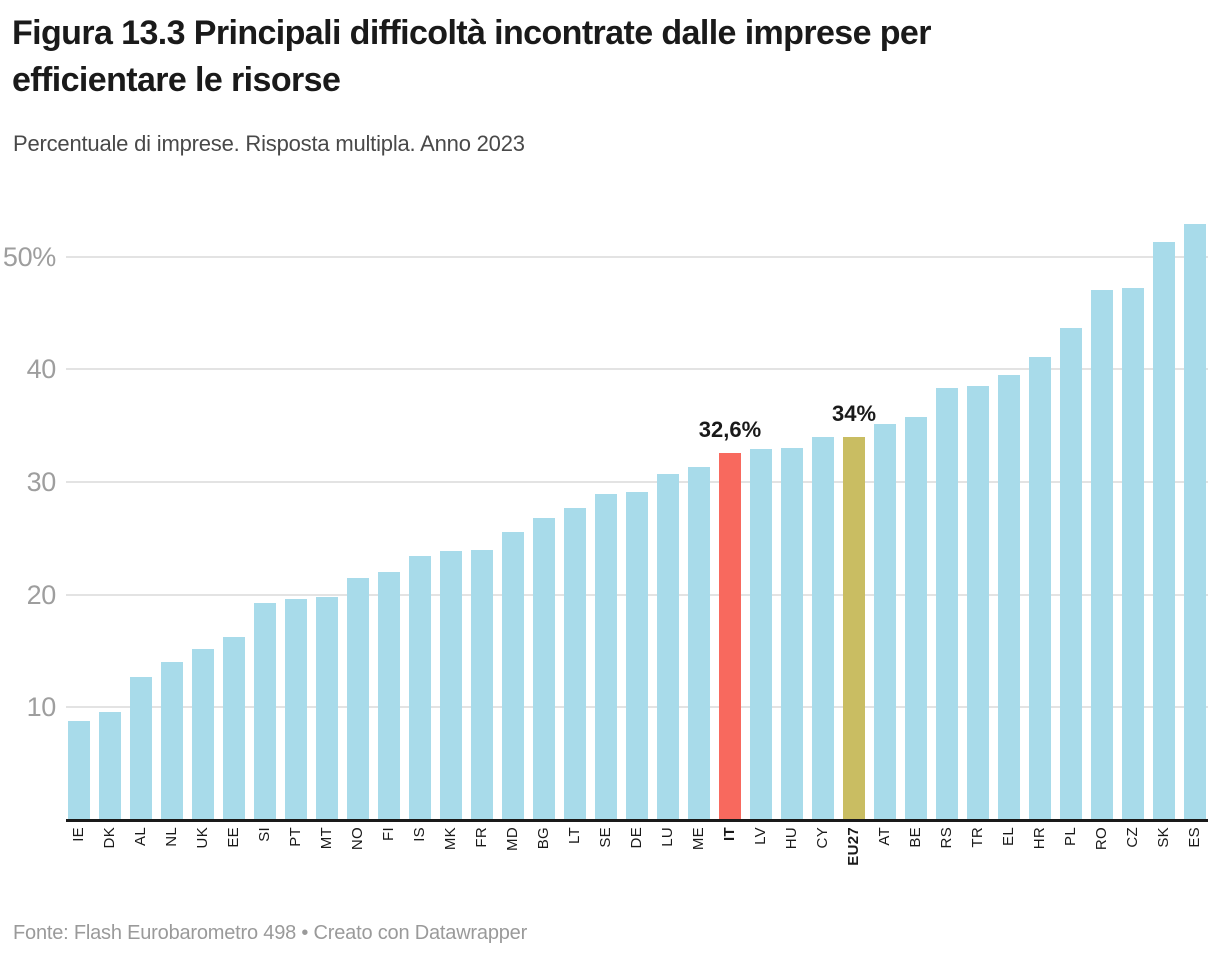 The width and height of the screenshot is (1220, 960). I want to click on x-cell-IT: IT, so click(730, 834).